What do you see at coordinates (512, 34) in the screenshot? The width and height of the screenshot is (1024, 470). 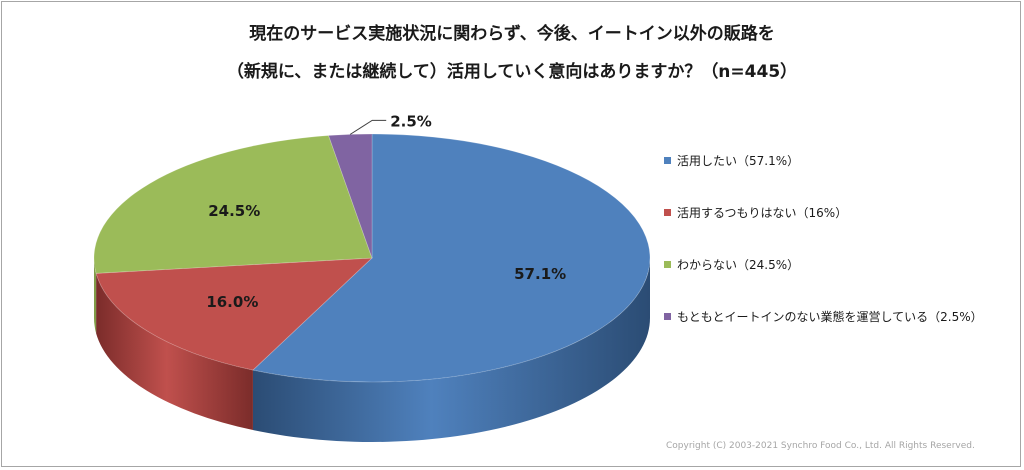 I see `chart-title-line-1: 現在のサービス実施状況に関わらず、今後、イートイン以外の販路を` at bounding box center [512, 34].